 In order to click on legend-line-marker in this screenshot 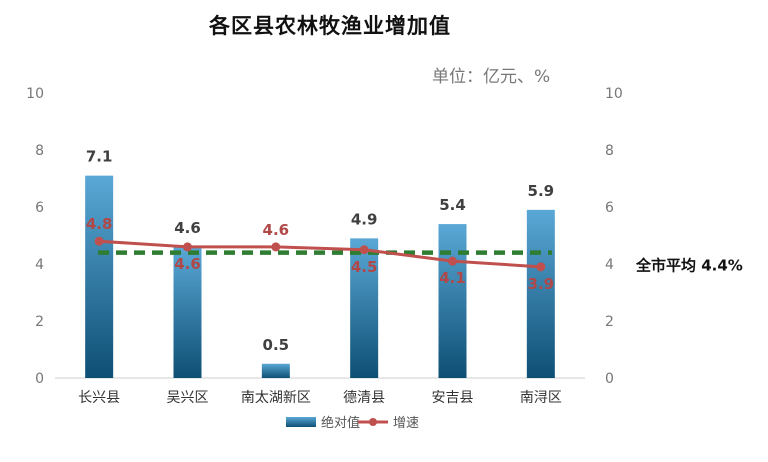, I will do `click(373, 422)`.